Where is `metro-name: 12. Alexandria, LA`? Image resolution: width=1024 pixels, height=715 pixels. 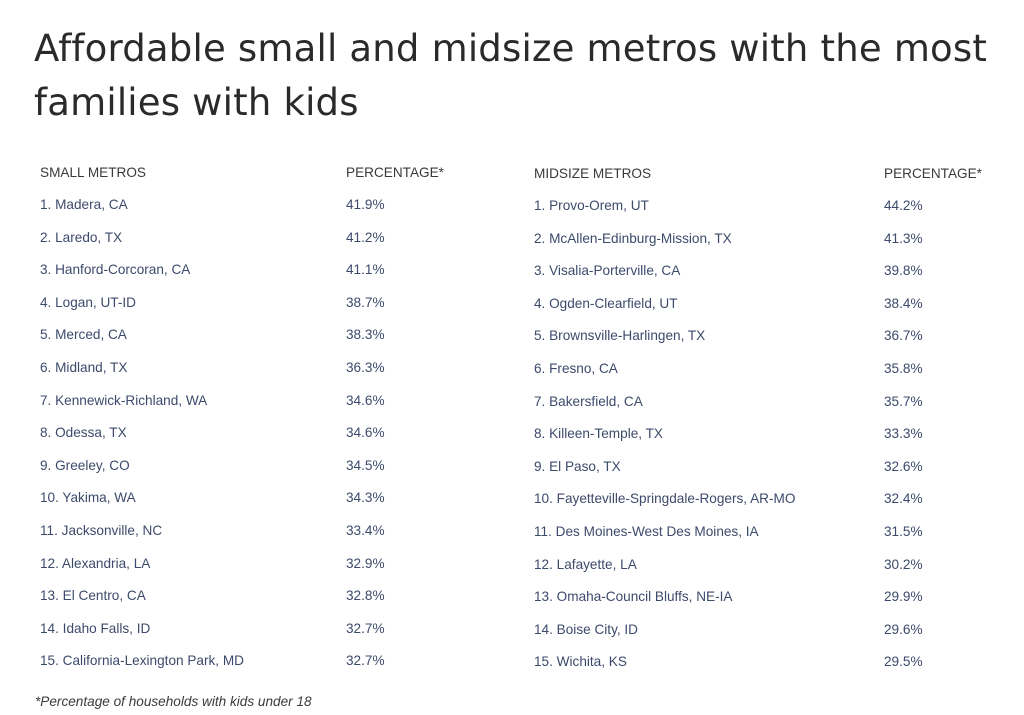
metro-name: 12. Alexandria, LA is located at coordinates (95, 563).